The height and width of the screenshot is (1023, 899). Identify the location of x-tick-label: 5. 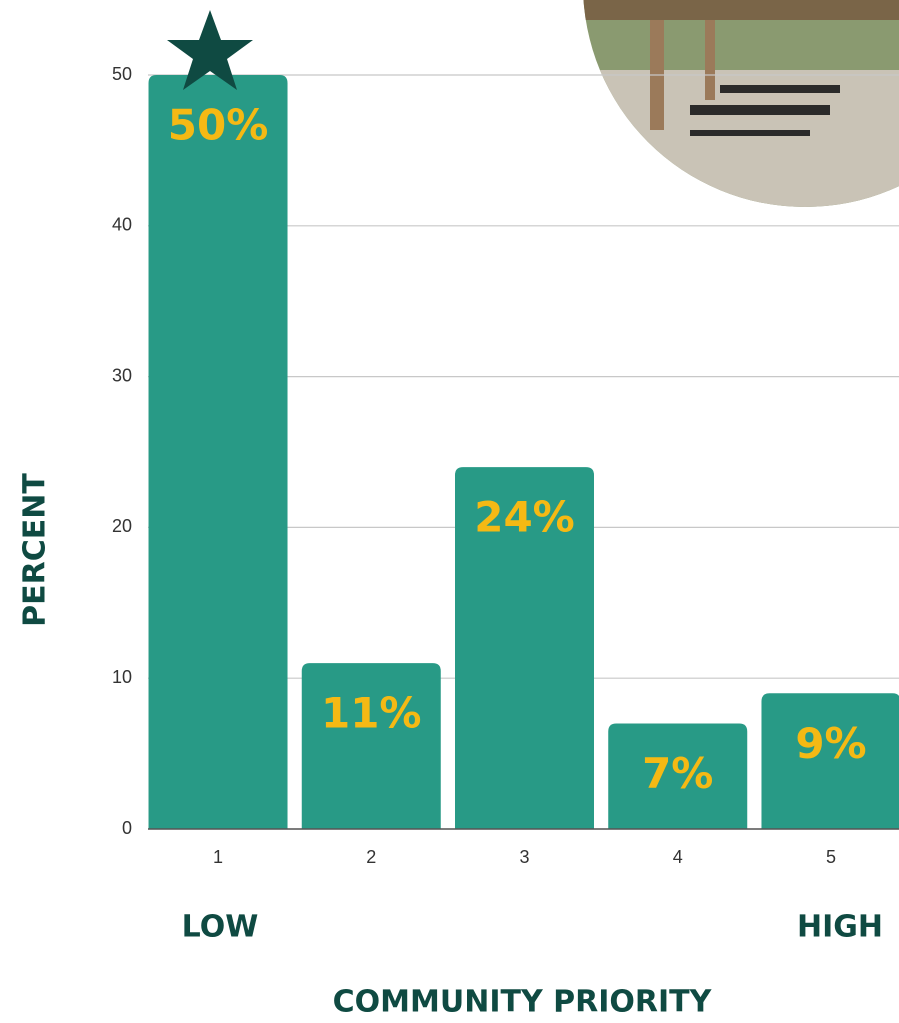
(831, 857).